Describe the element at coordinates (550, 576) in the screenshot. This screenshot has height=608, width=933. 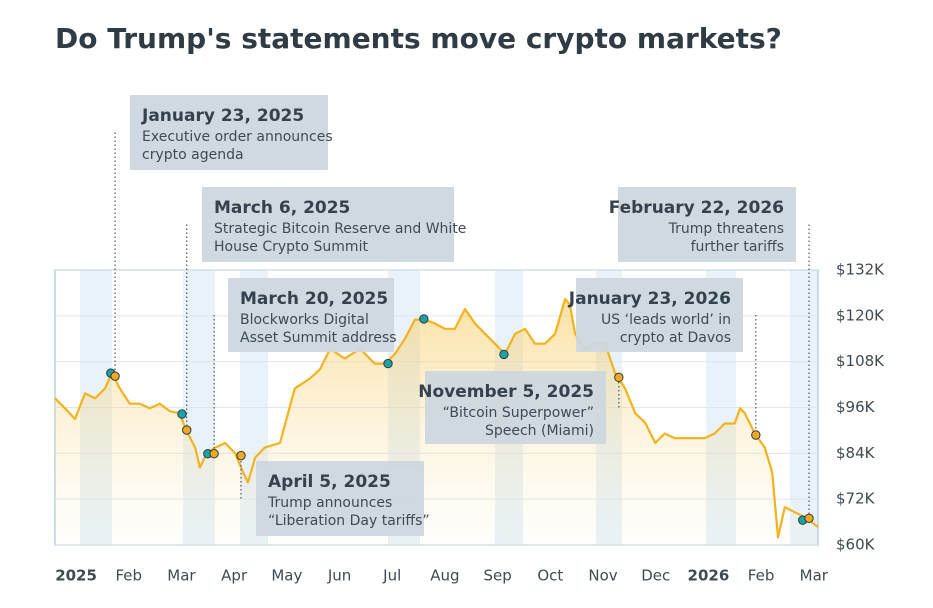
I see `x-tick-label: Oct` at that location.